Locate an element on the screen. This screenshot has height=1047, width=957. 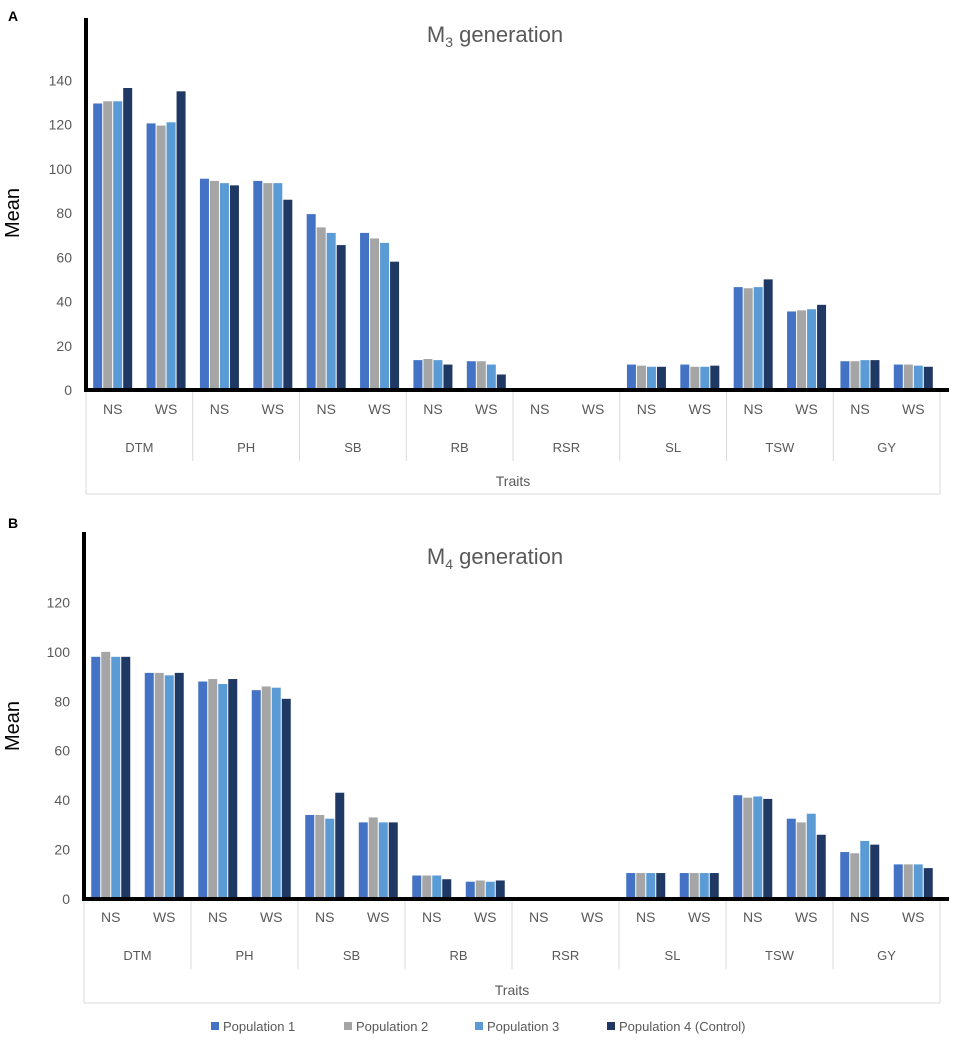
panel-b-bar-ph-ns-pop3 is located at coordinates (223, 791).